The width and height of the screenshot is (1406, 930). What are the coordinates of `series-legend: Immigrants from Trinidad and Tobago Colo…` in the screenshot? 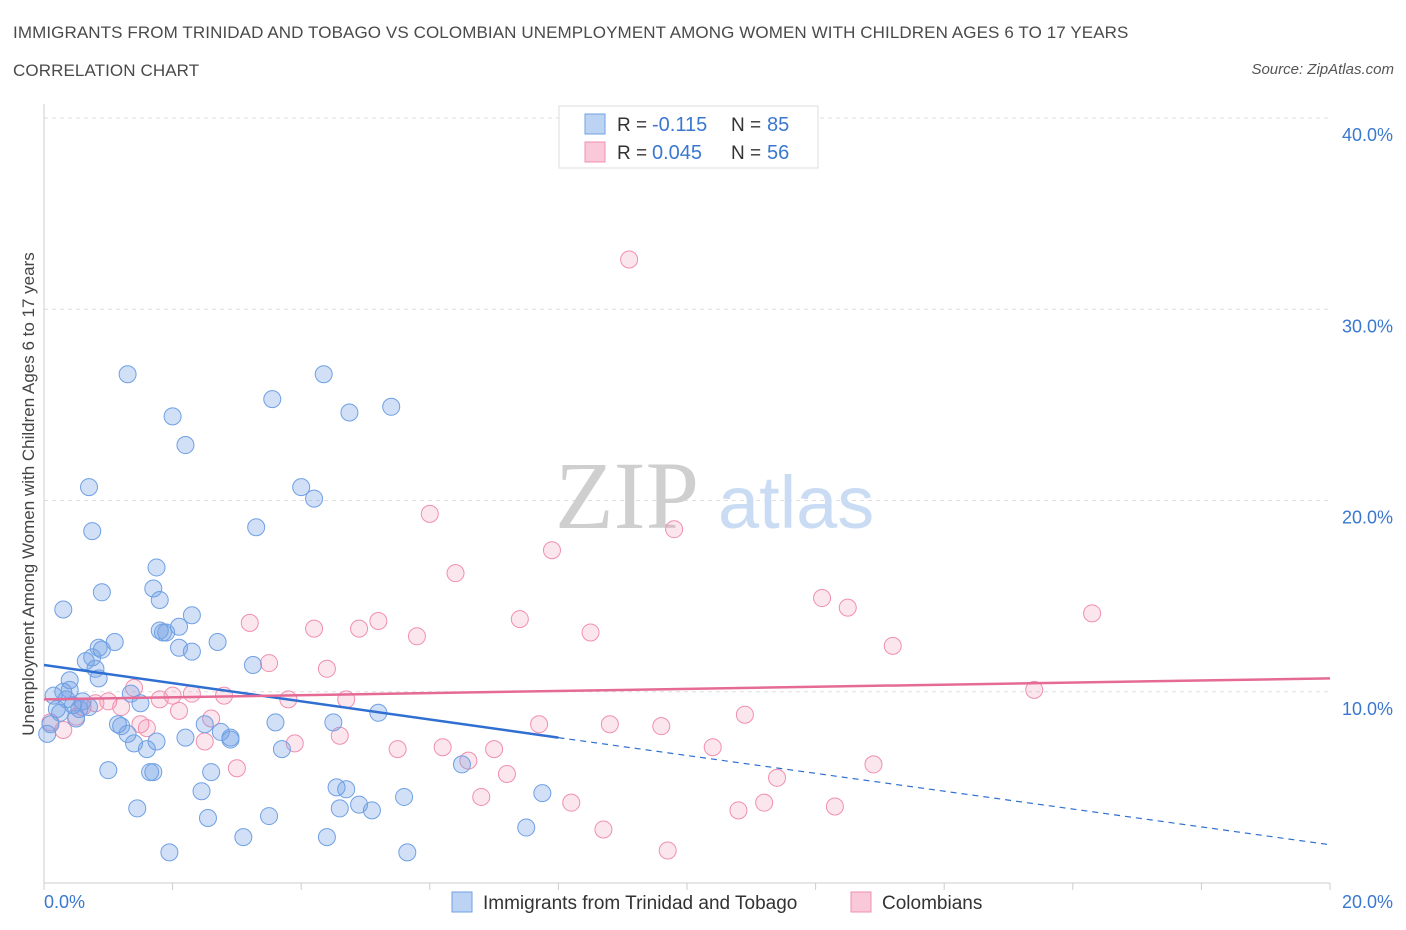 It's located at (716, 902).